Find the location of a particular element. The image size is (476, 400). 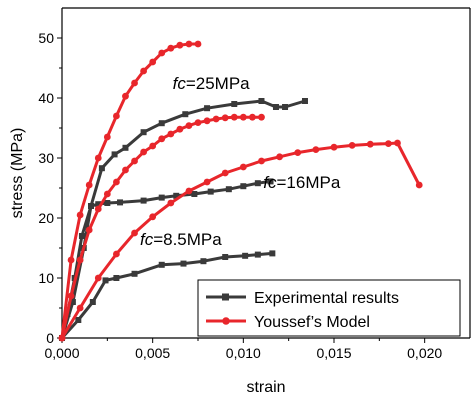

annotation-label: fc=16MPa is located at coordinates (302, 182).